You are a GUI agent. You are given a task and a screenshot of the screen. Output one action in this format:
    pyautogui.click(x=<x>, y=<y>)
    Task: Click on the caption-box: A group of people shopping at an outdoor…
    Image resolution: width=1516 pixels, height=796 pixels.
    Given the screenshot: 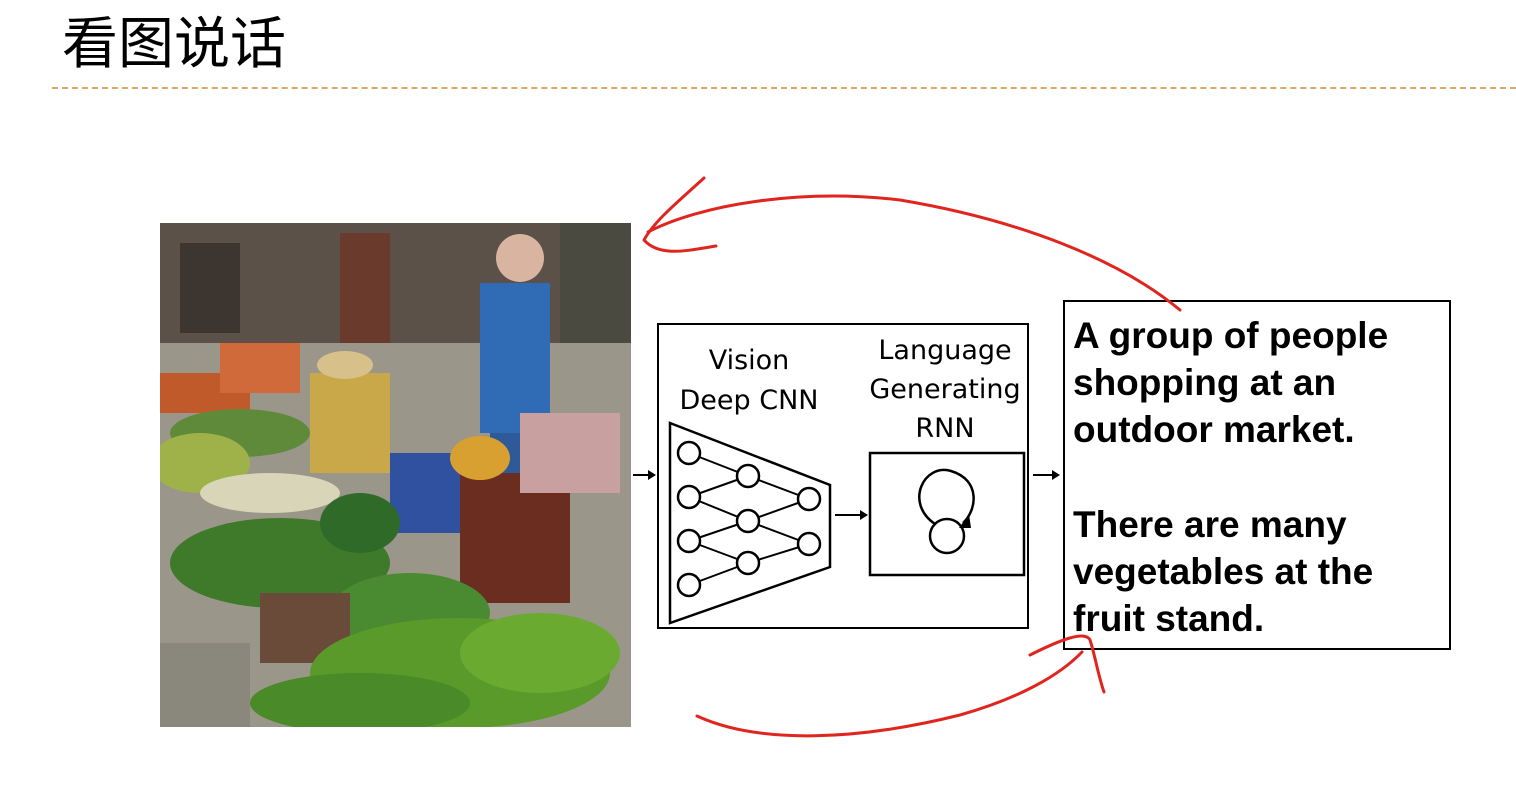 What is the action you would take?
    pyautogui.click(x=1257, y=475)
    